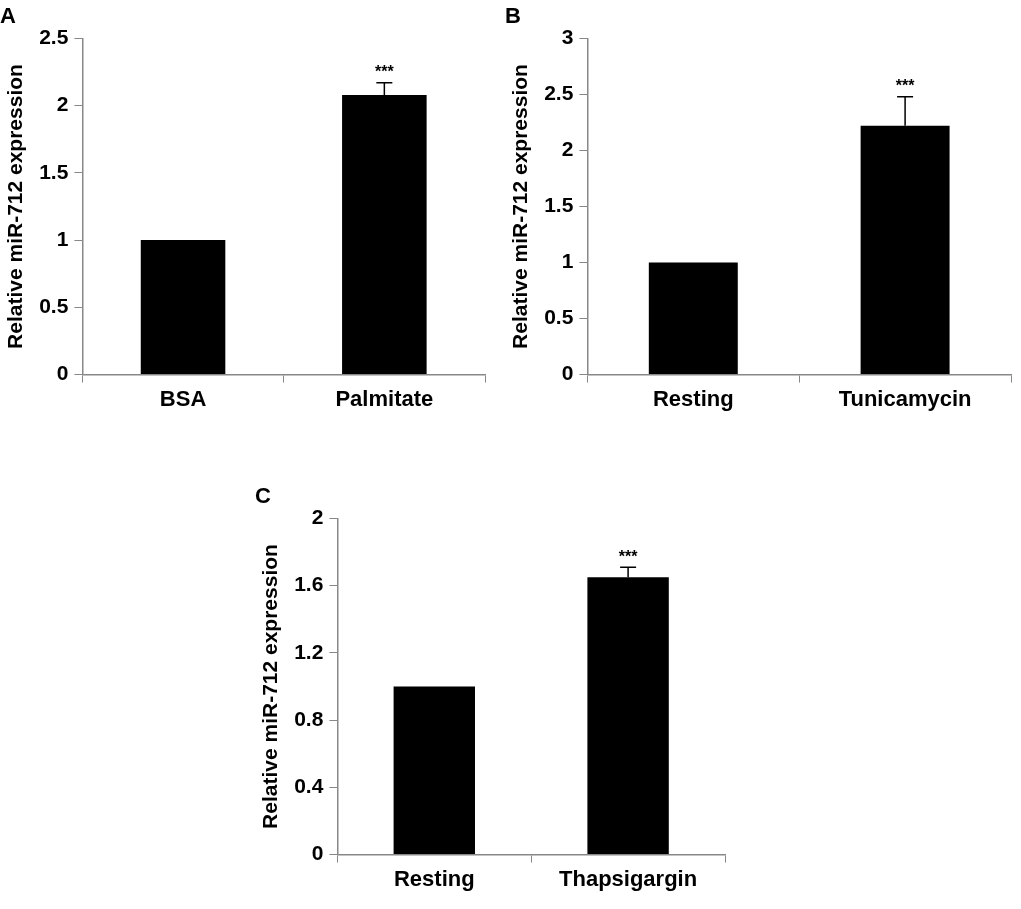 Image resolution: width=1021 pixels, height=909 pixels. I want to click on x-tick-label: BSA, so click(183, 398).